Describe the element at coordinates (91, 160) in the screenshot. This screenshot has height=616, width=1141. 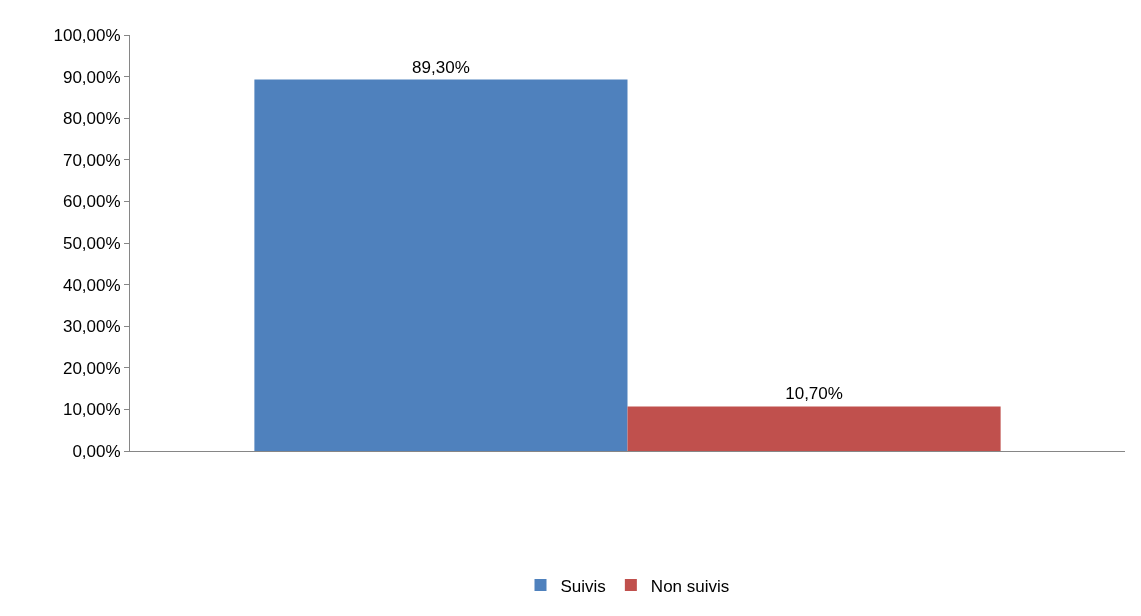
I see `y-tick-label: 70,00%` at that location.